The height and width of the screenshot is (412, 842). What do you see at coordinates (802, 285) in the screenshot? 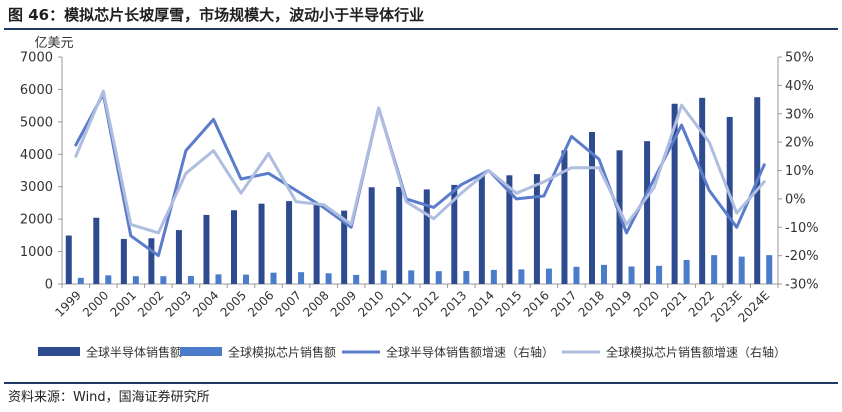
I see `right-tick-label: -30%` at bounding box center [802, 285].